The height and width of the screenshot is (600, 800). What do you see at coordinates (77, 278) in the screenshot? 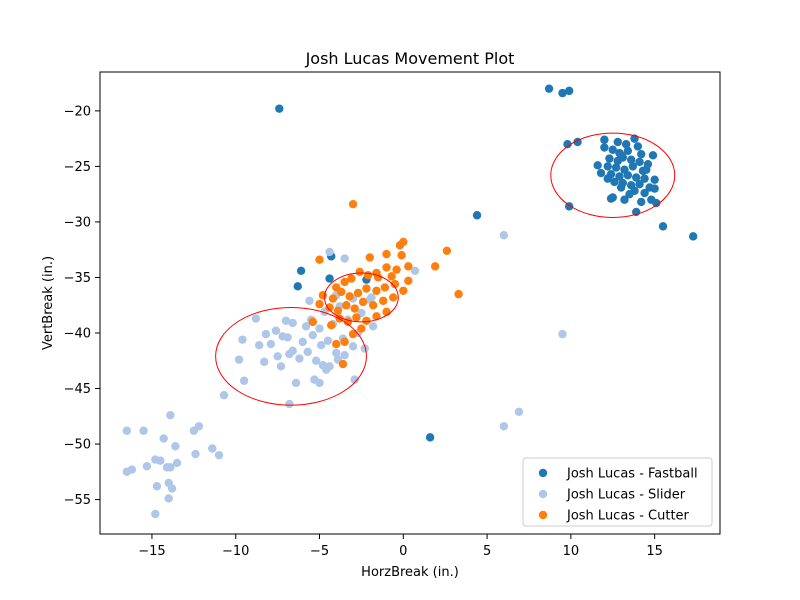
I see `y-tick-label: −35` at bounding box center [77, 278].